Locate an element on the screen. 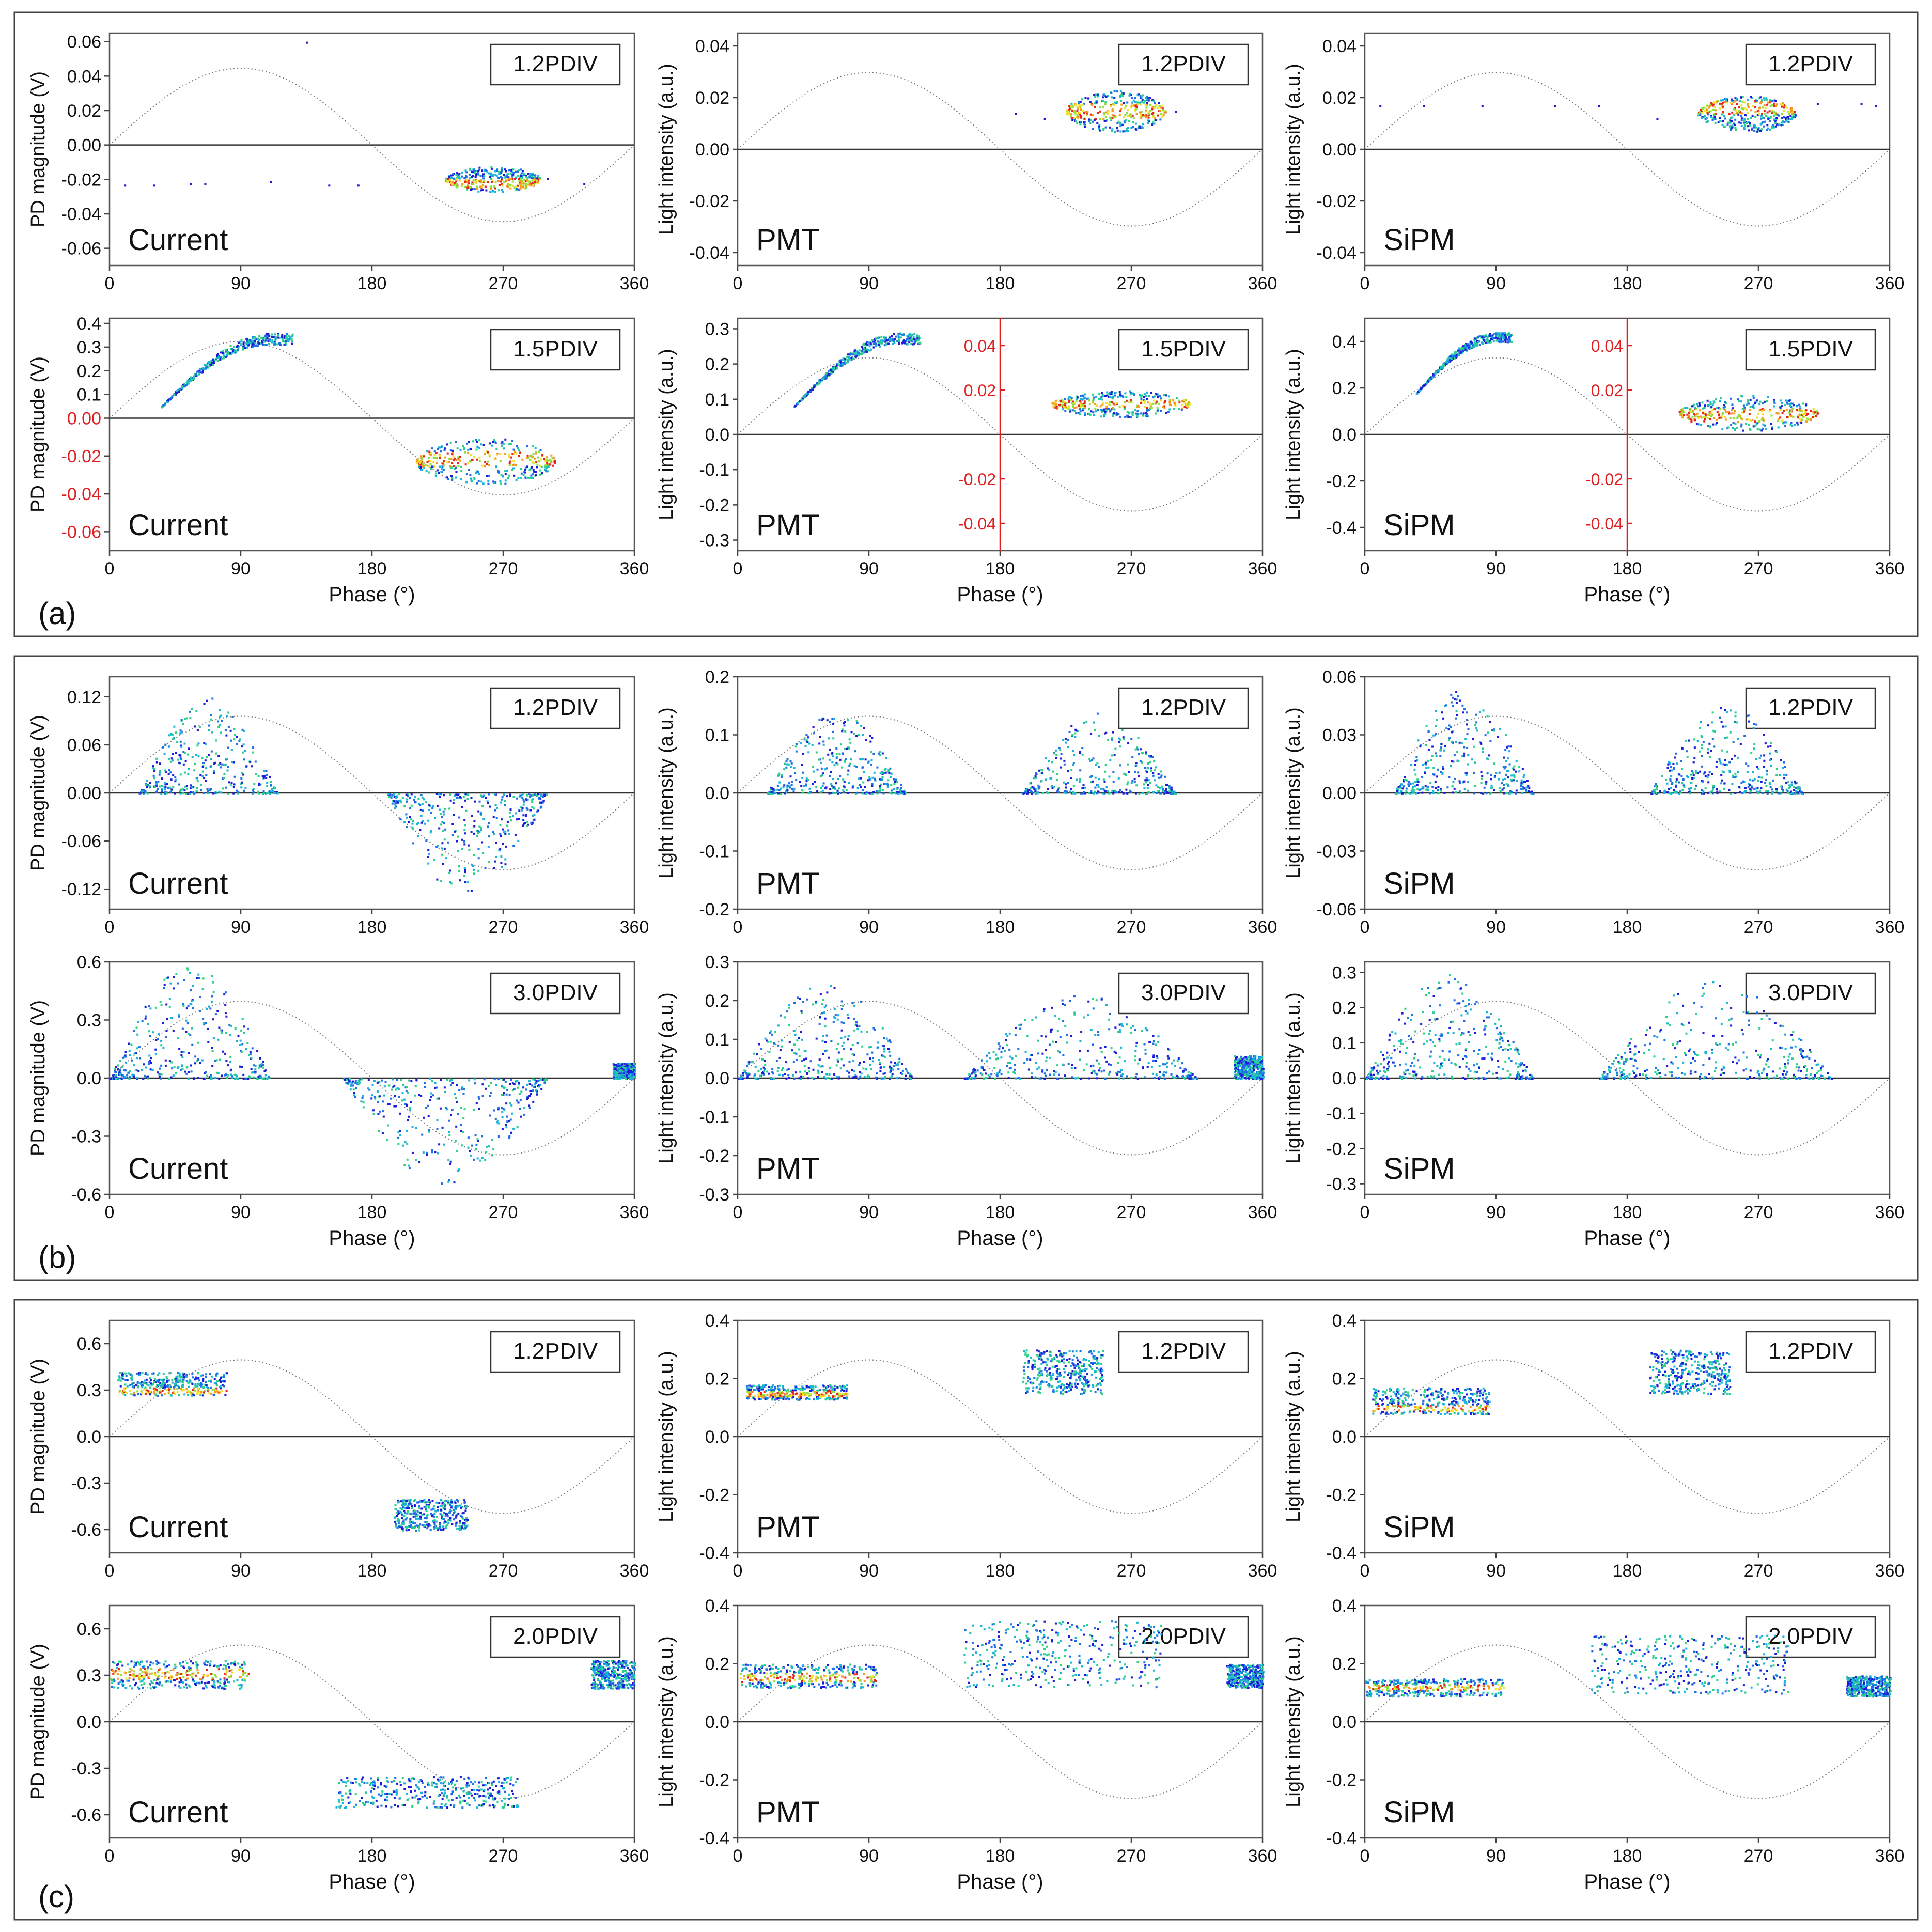  x-tick-label: 180 is located at coordinates (1627, 927).